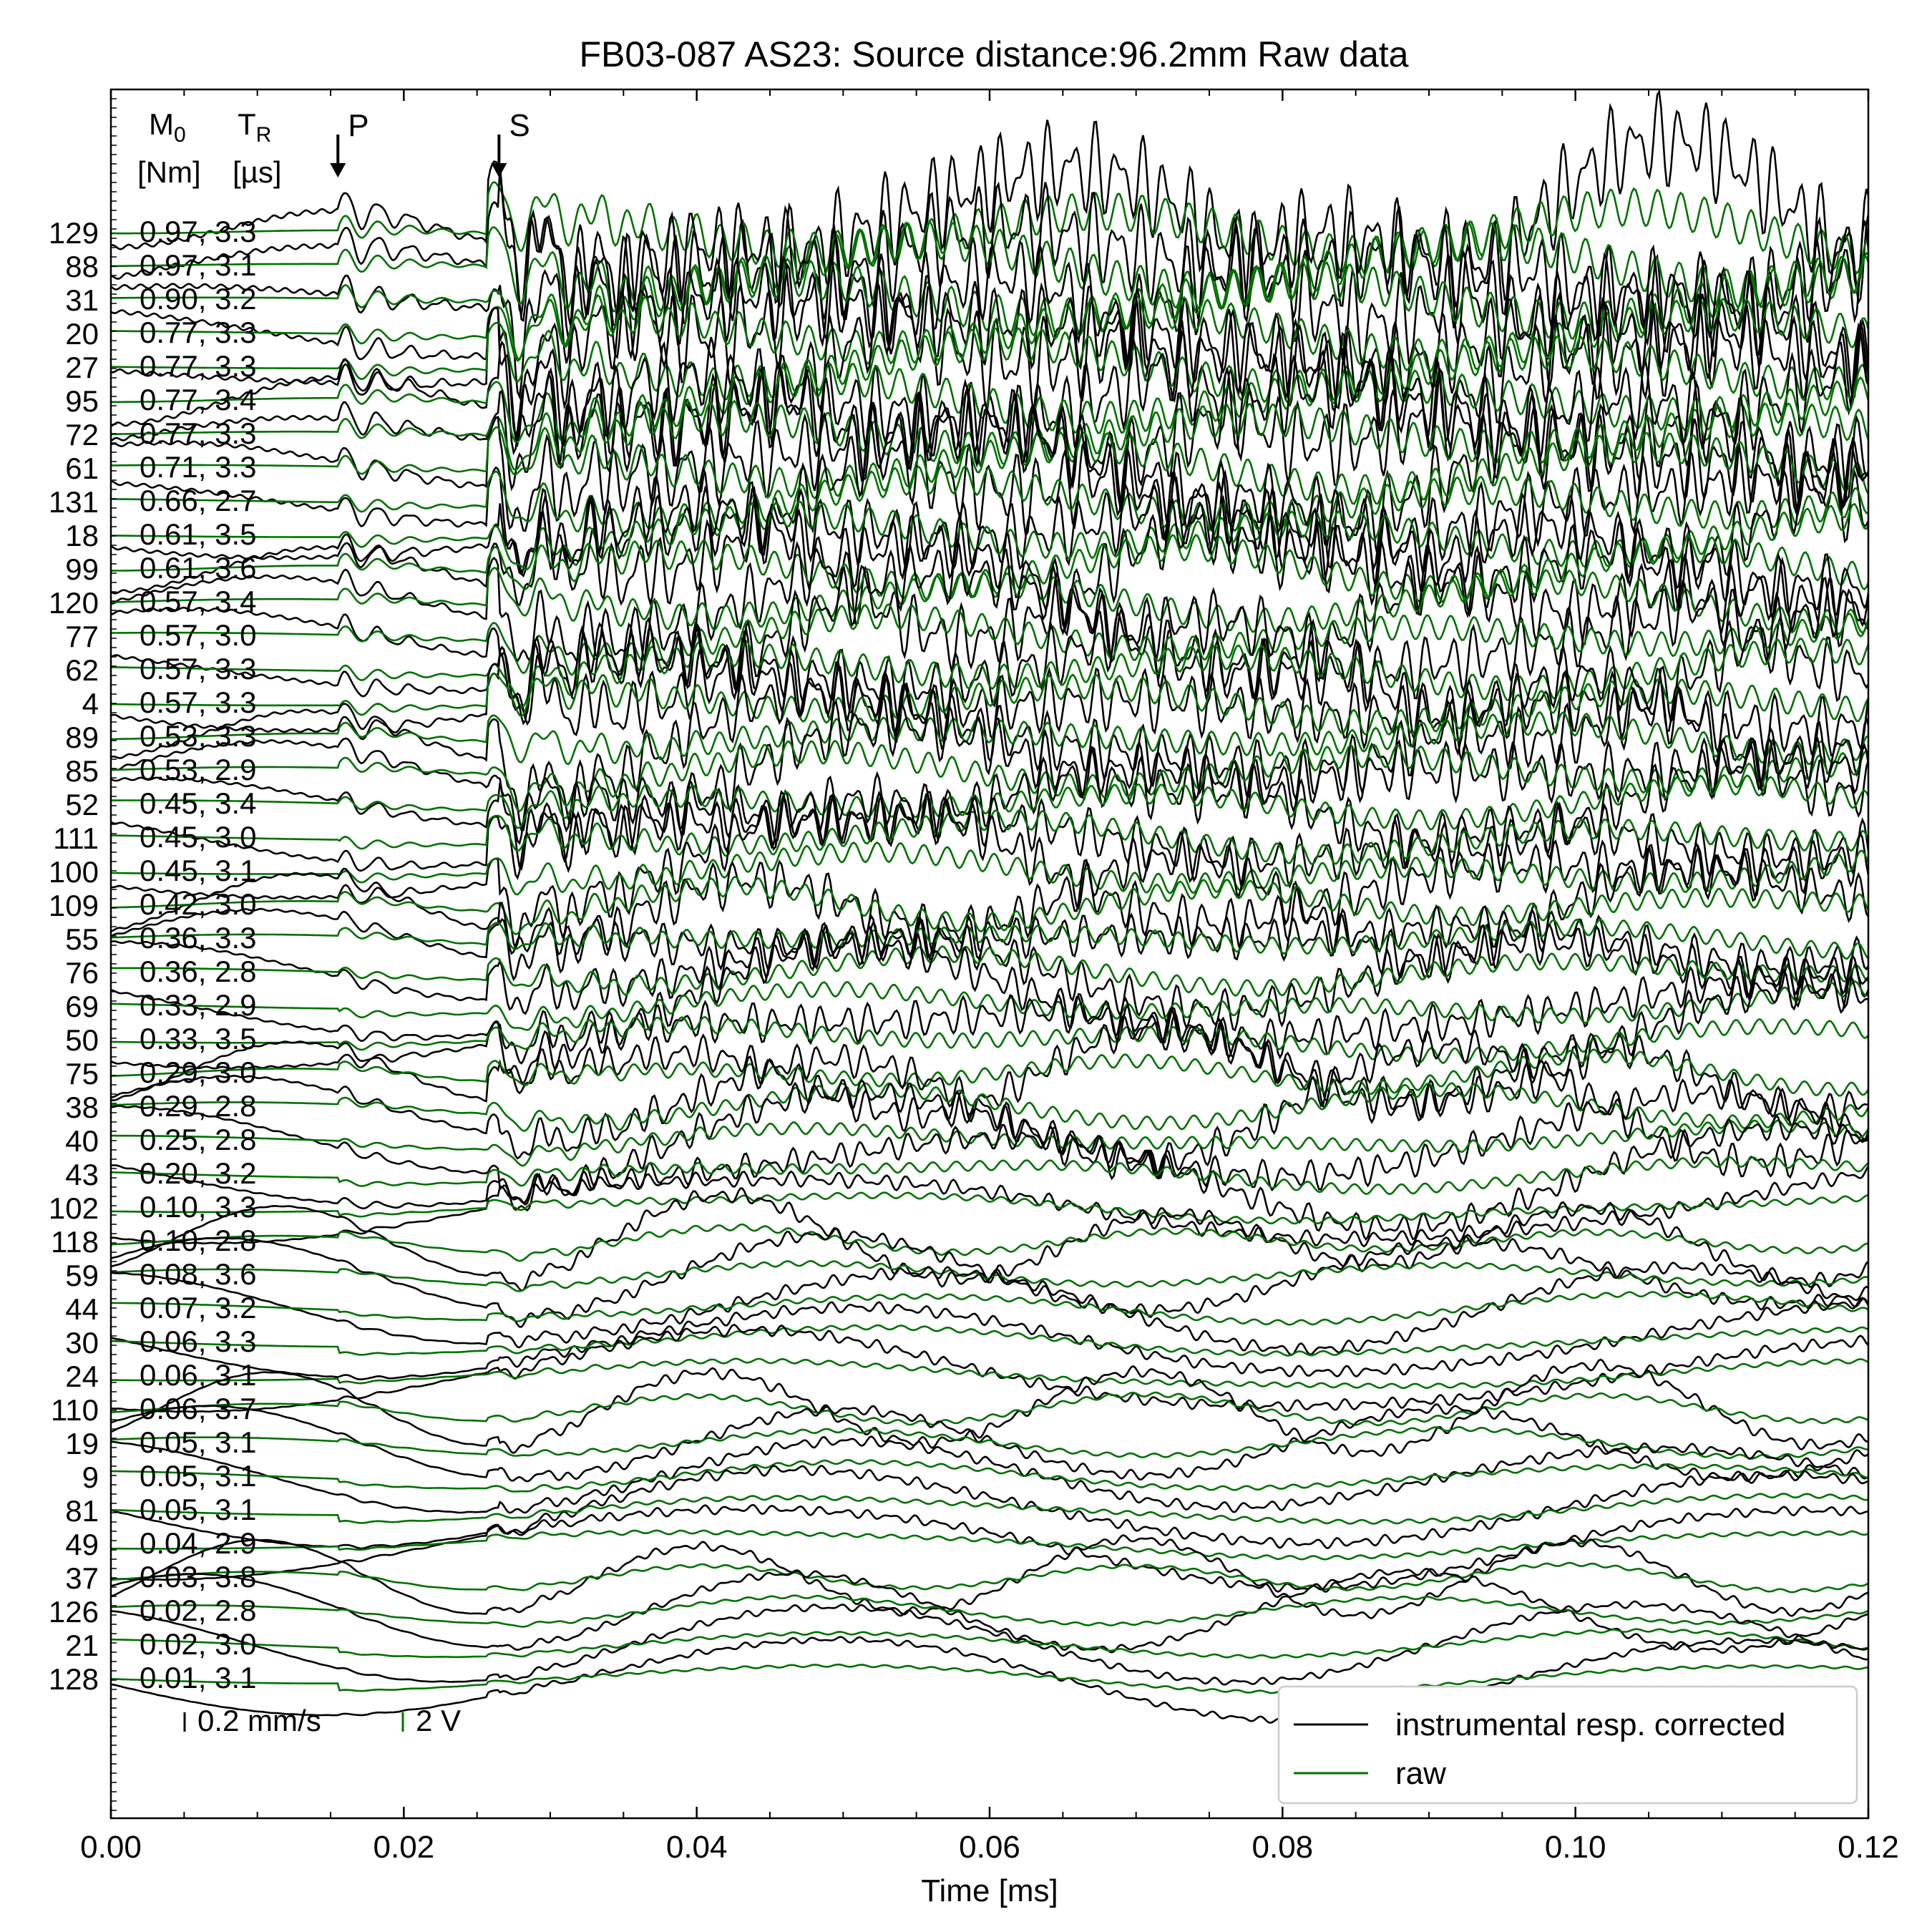 Image resolution: width=1932 pixels, height=1932 pixels. I want to click on trace-id-19: 19, so click(82, 1443).